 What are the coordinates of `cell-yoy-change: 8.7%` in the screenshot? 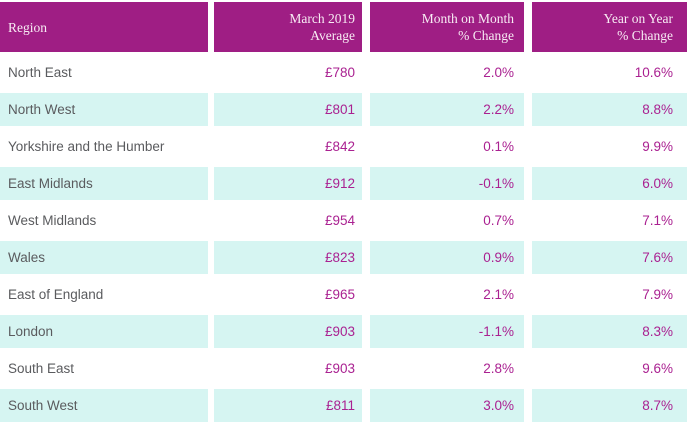 It's located at (605, 403).